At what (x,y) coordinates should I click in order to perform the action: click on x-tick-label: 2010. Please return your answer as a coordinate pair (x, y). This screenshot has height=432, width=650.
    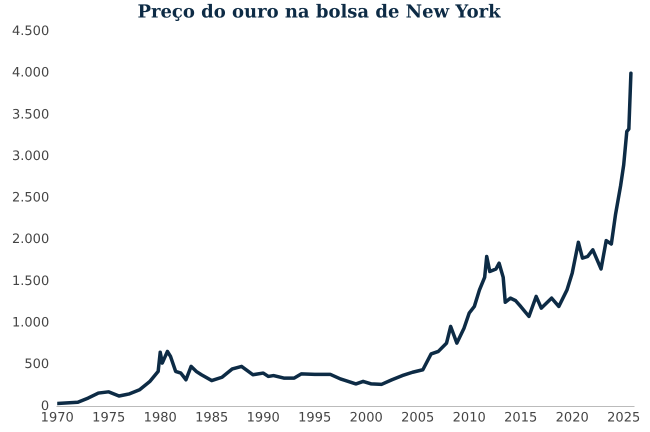
    Looking at the image, I should click on (469, 418).